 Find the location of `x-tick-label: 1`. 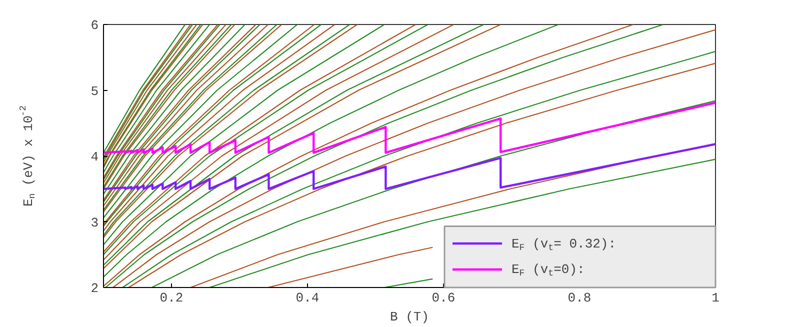

x-tick-label: 1 is located at coordinates (716, 298).